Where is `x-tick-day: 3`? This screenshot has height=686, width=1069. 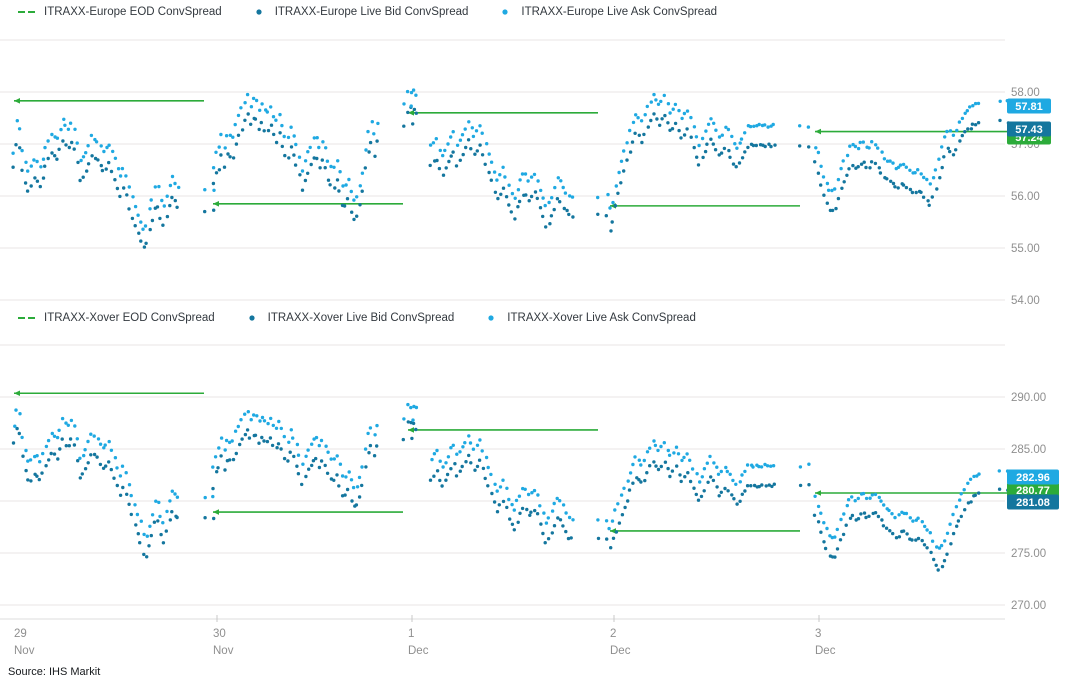
x-tick-day: 3 is located at coordinates (818, 634).